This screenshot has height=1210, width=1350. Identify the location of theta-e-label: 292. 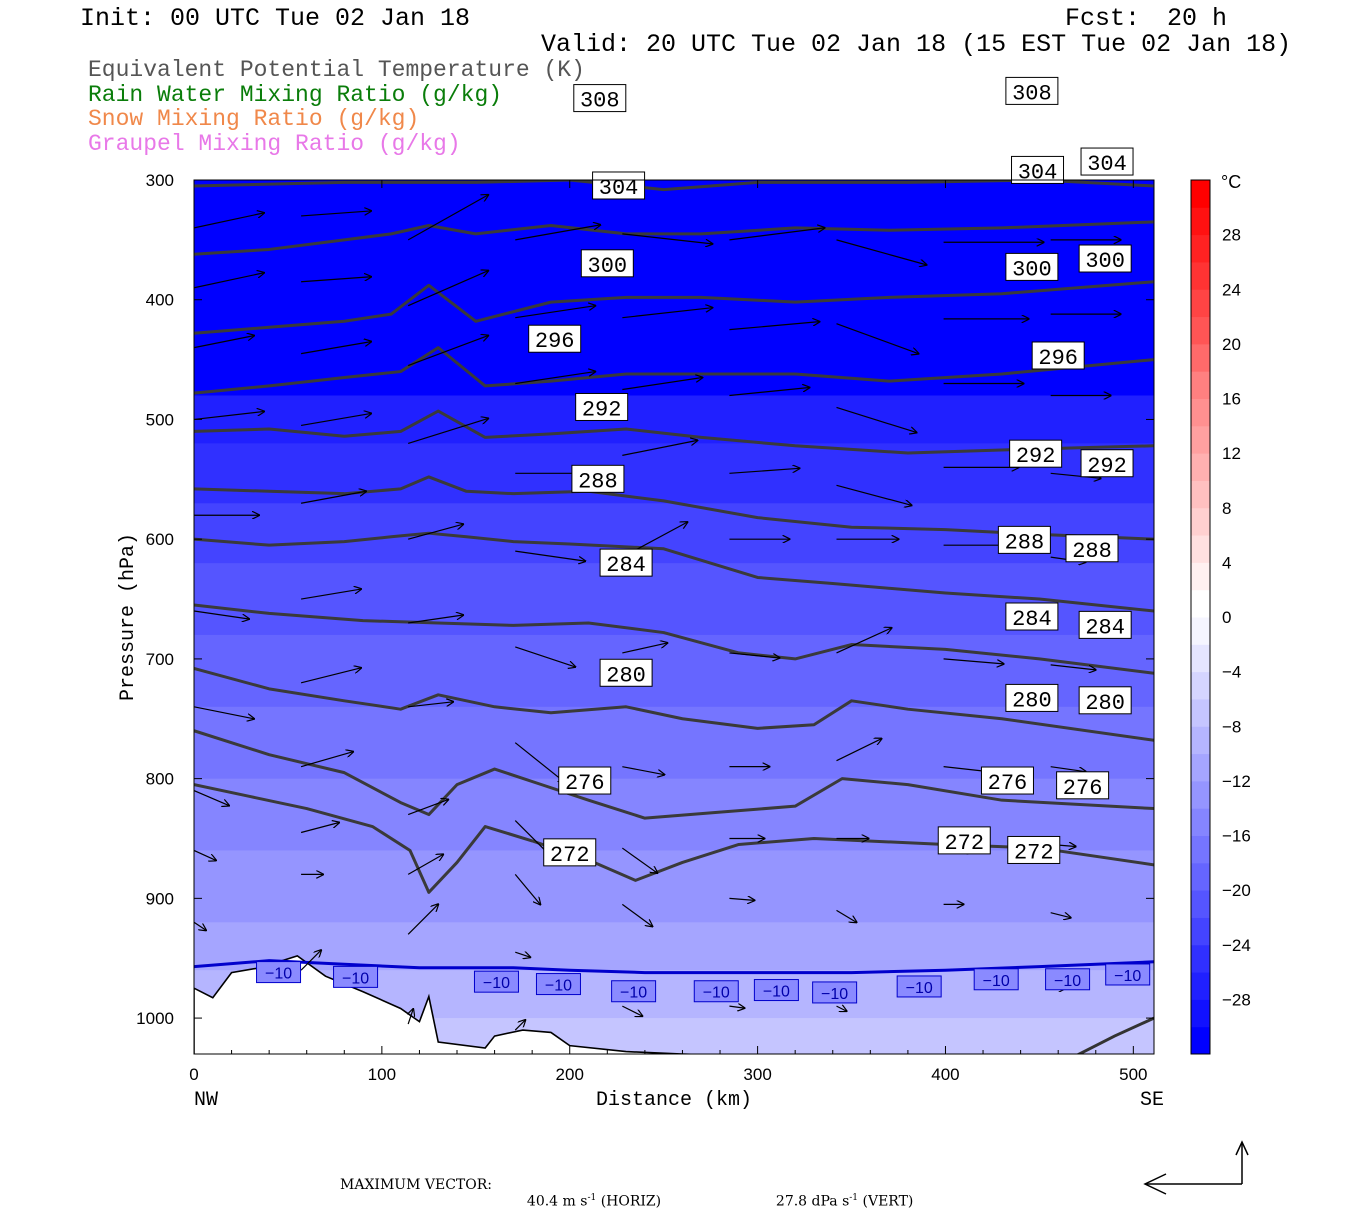
(1036, 456).